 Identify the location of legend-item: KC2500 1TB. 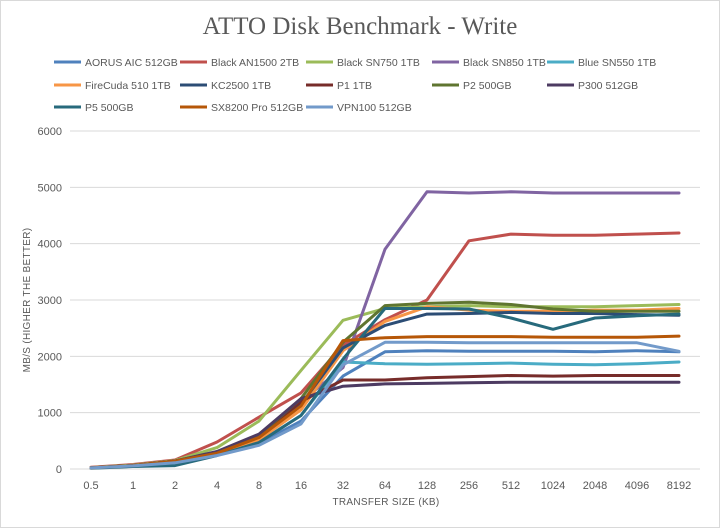
(225, 86).